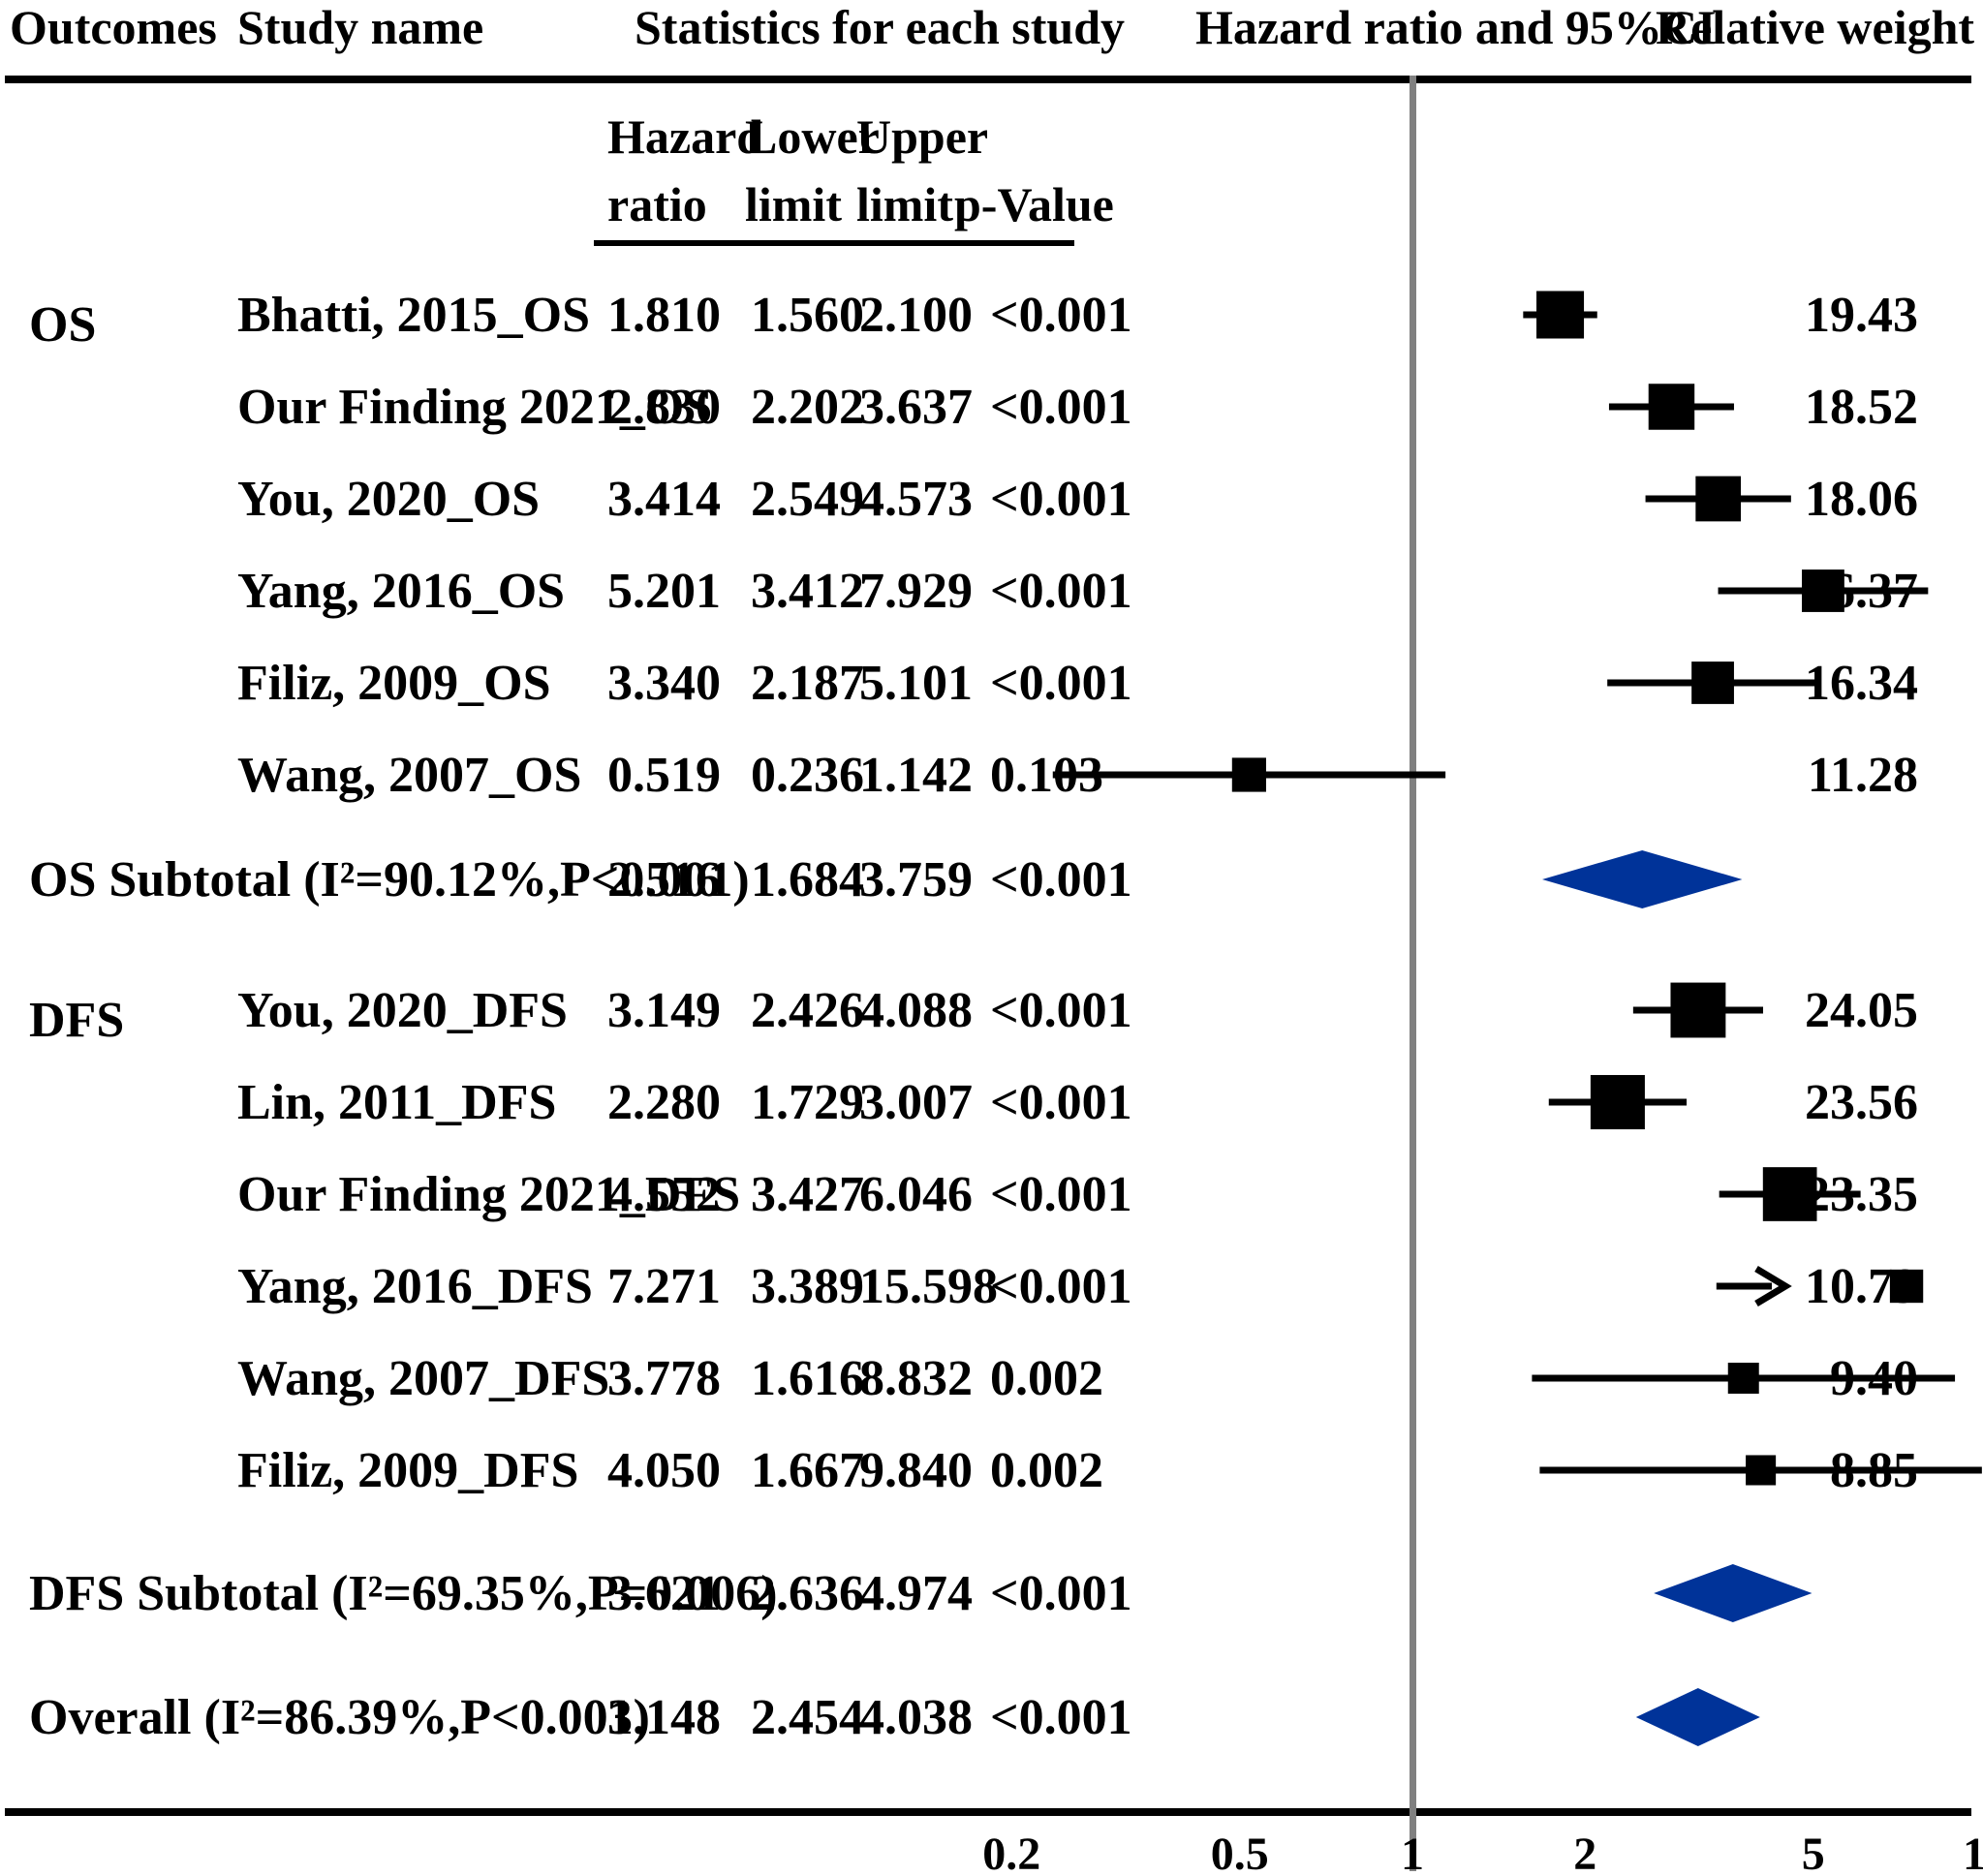 The width and height of the screenshot is (1983, 1876). What do you see at coordinates (414, 316) in the screenshot?
I see `study-name: Bhatti, 2015_OS` at bounding box center [414, 316].